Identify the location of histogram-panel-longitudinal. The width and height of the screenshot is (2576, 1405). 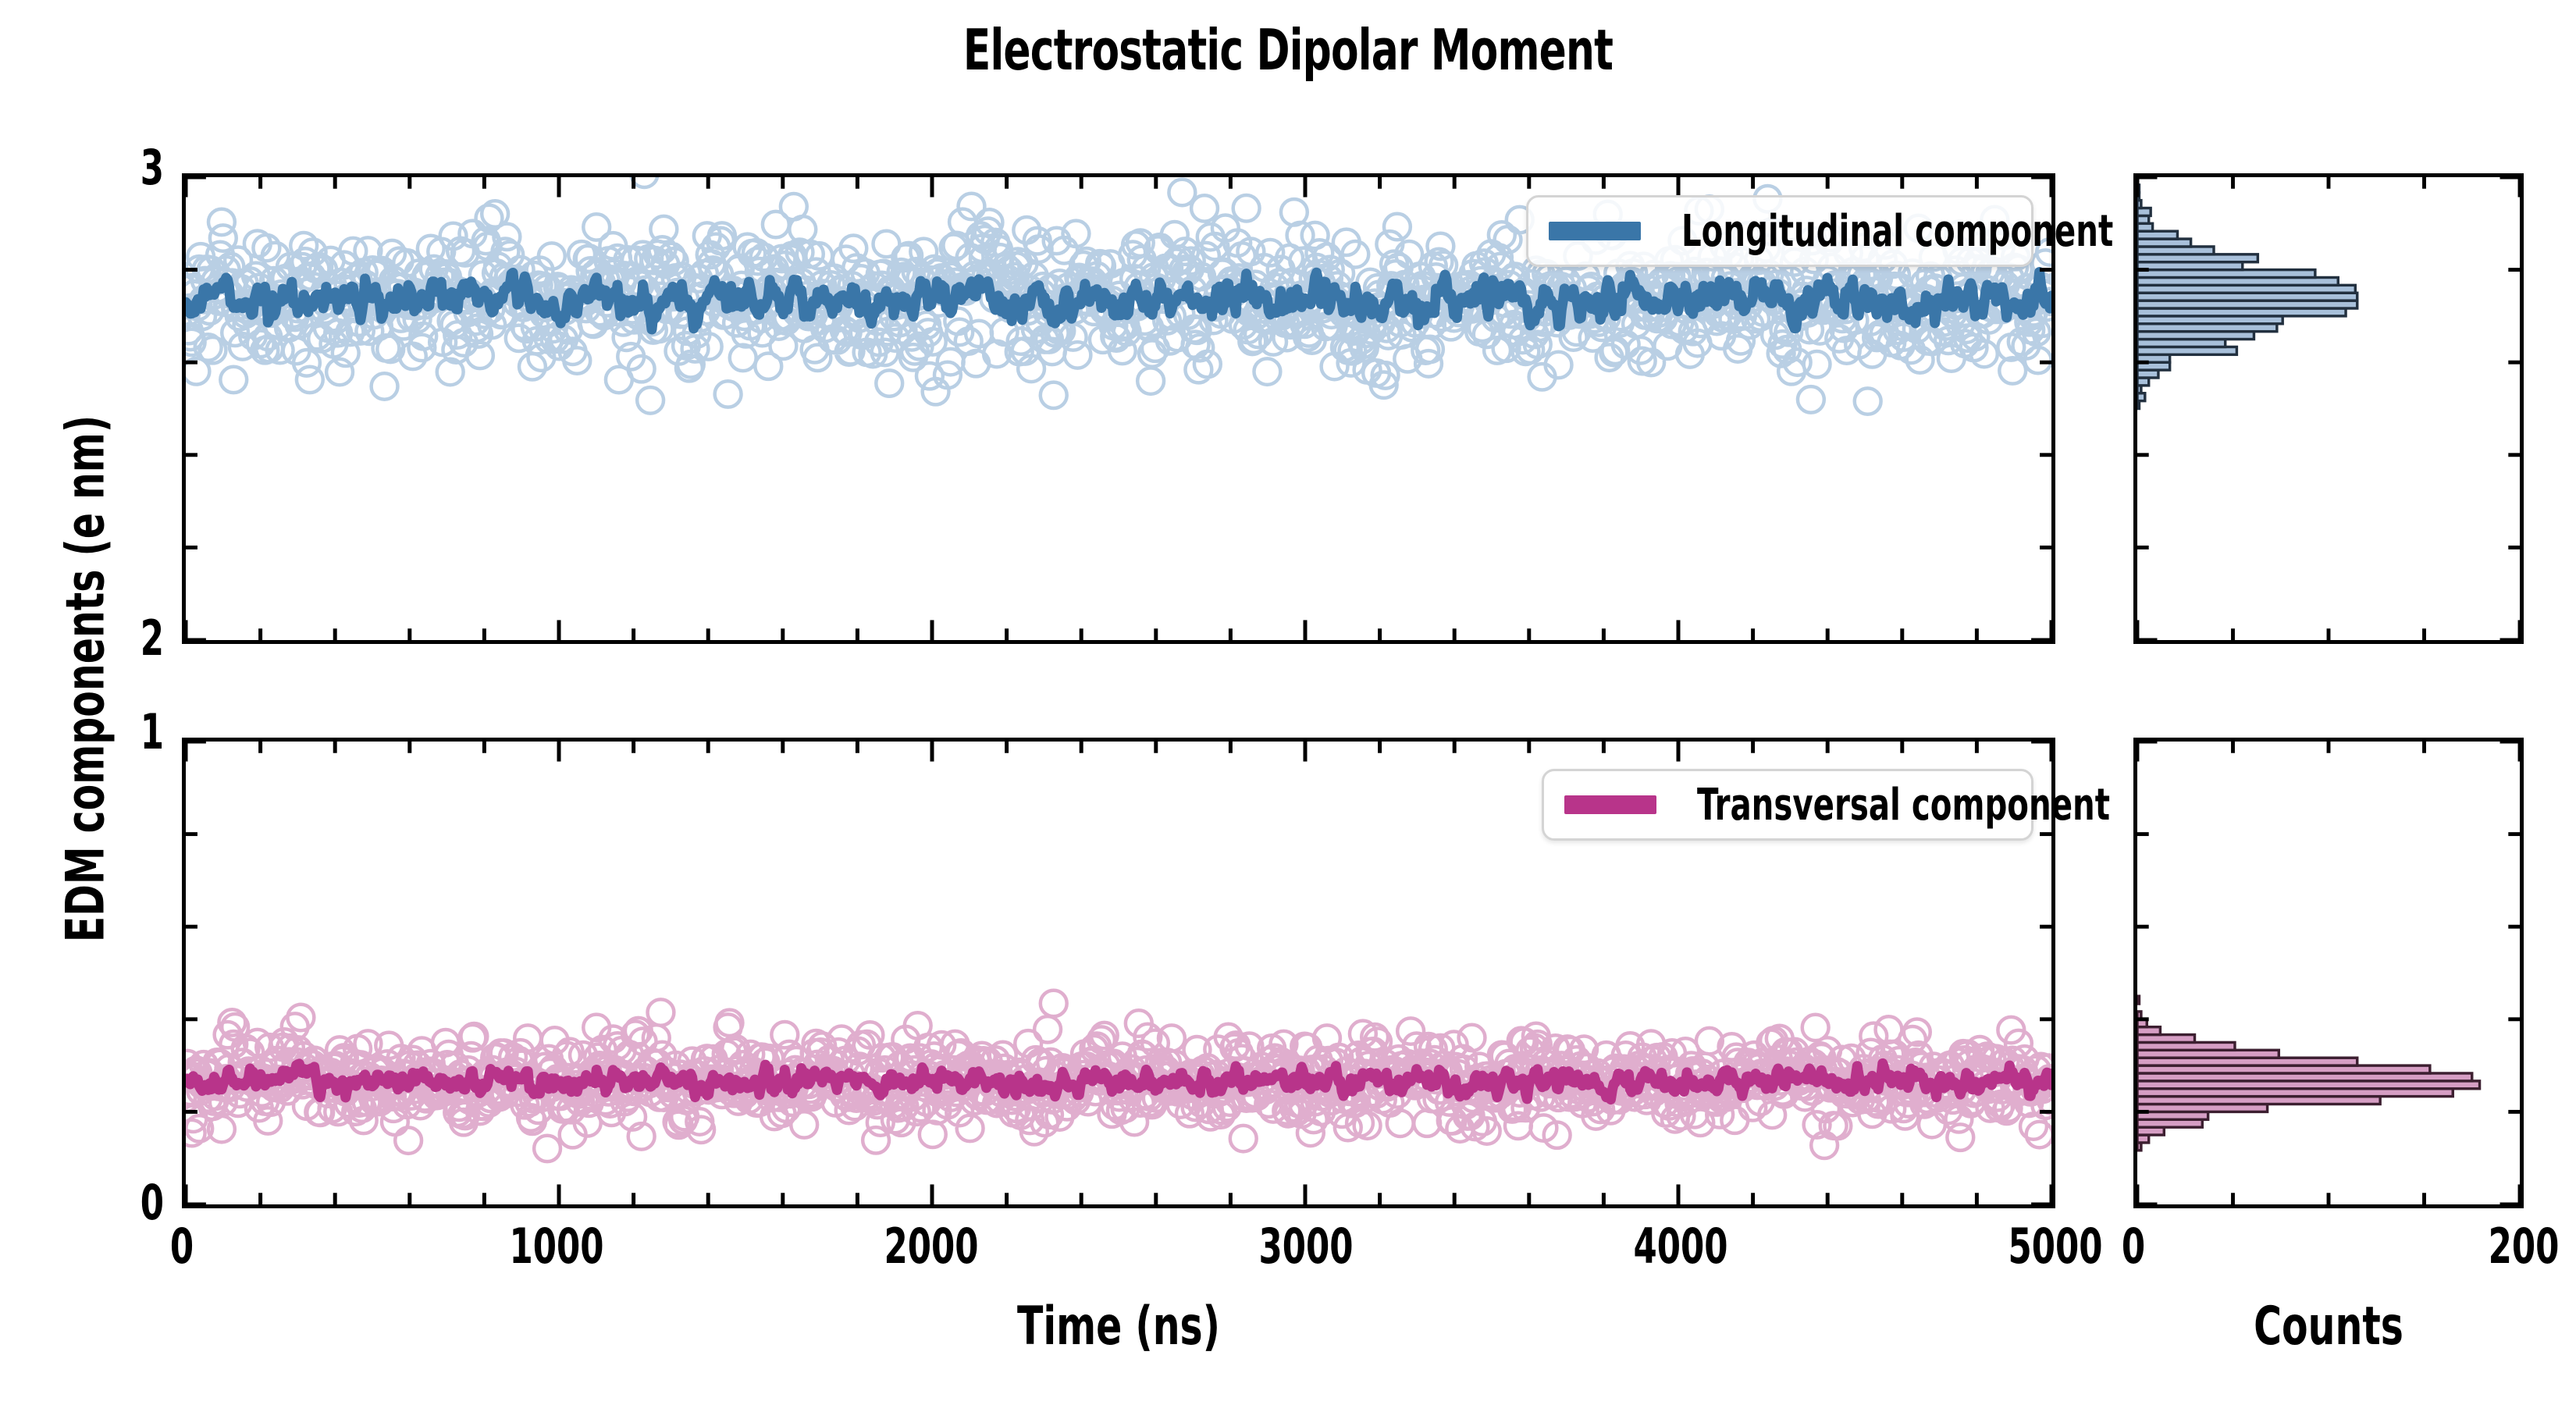
(2328, 409).